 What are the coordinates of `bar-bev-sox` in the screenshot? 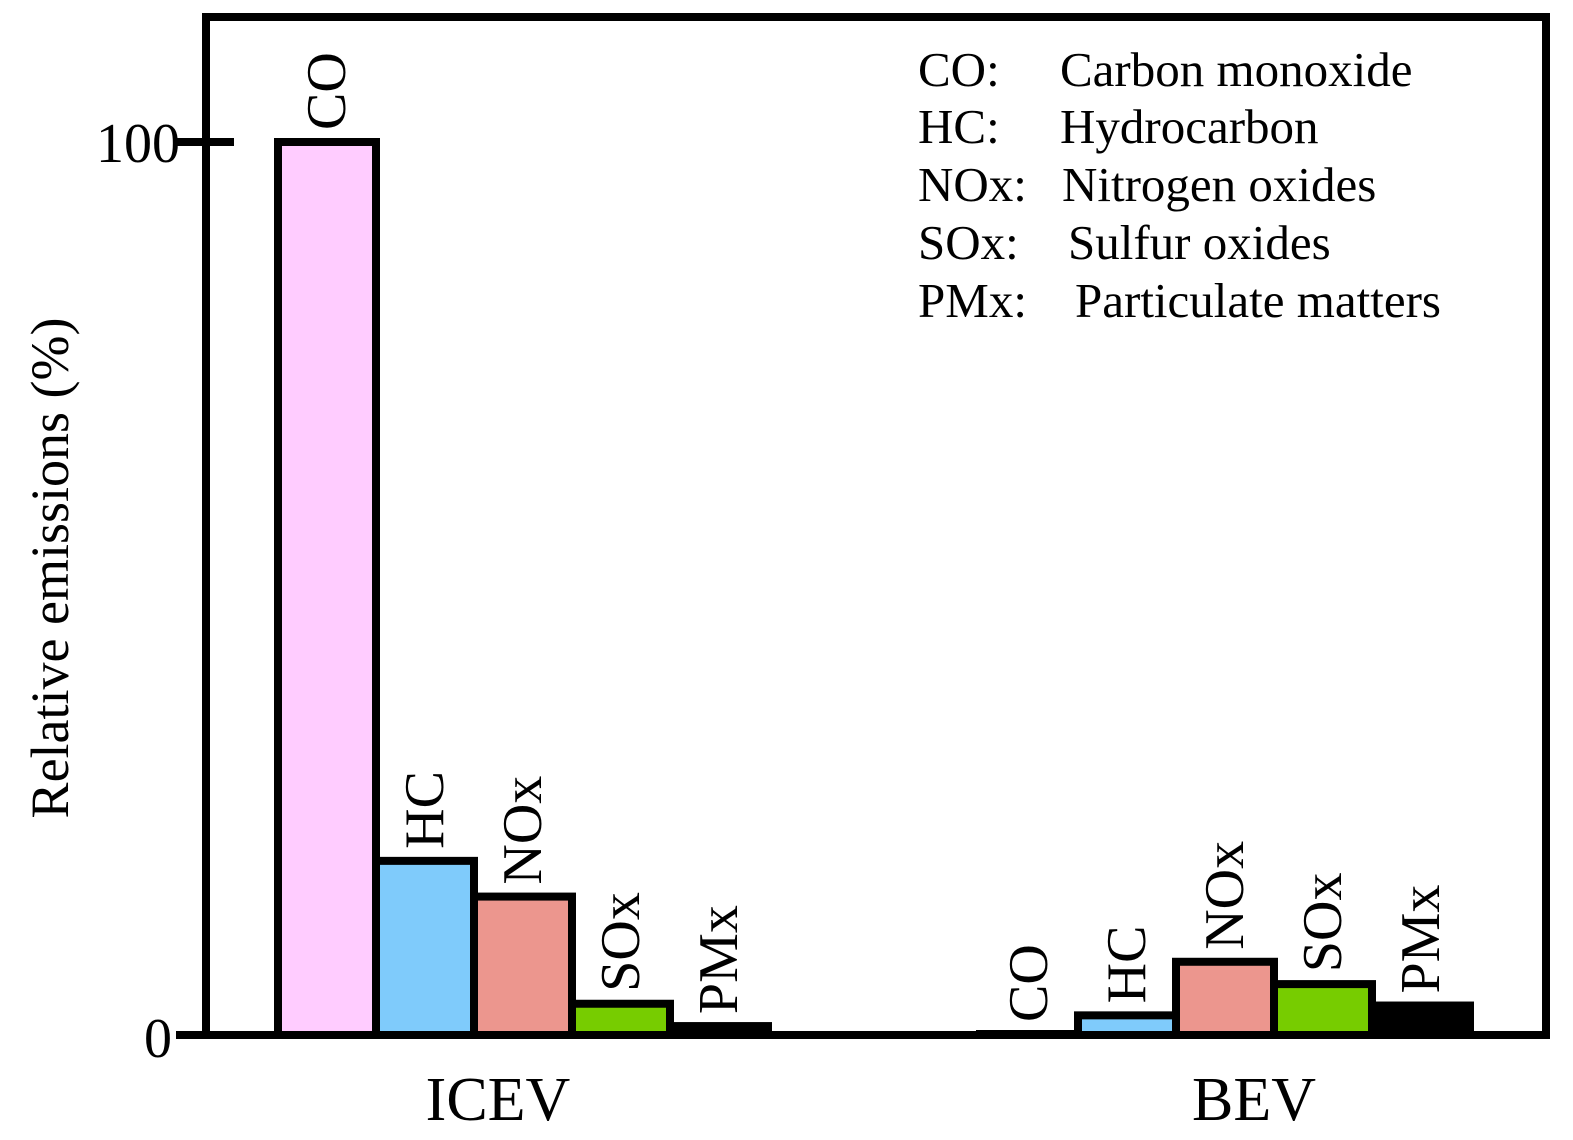 It's located at (1323, 1009).